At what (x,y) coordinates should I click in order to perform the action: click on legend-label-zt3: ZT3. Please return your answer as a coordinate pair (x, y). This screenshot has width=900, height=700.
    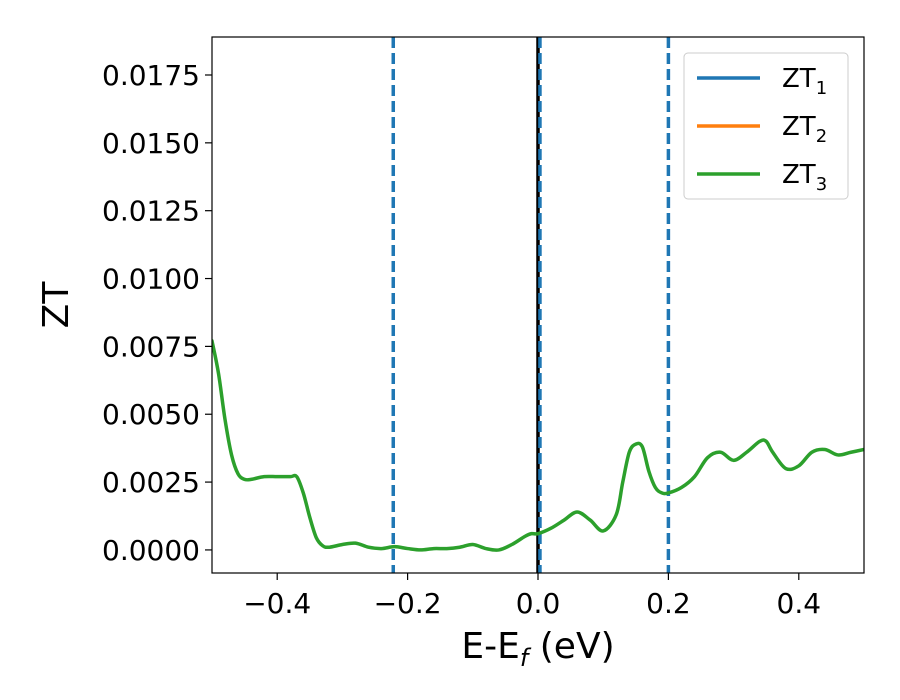
    Looking at the image, I should click on (804, 177).